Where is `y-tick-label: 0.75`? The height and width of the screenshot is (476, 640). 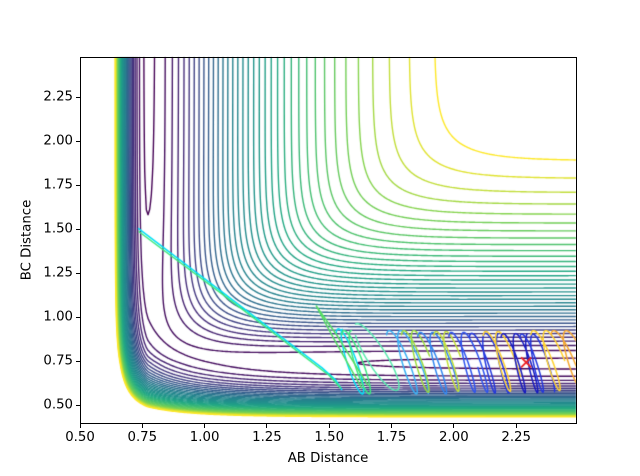 y-tick-label: 0.75 is located at coordinates (58, 361).